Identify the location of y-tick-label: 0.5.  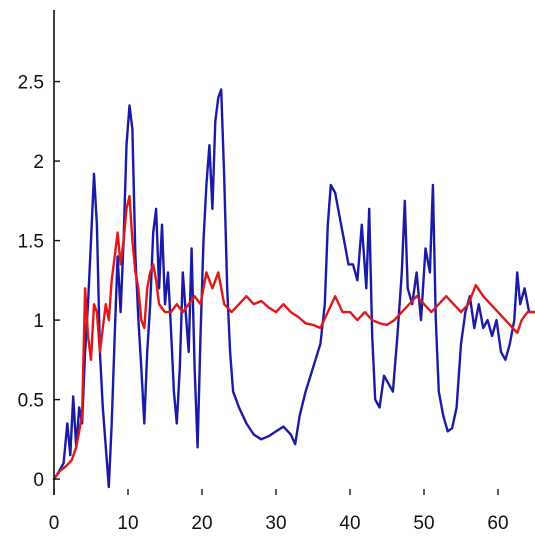
(31, 401).